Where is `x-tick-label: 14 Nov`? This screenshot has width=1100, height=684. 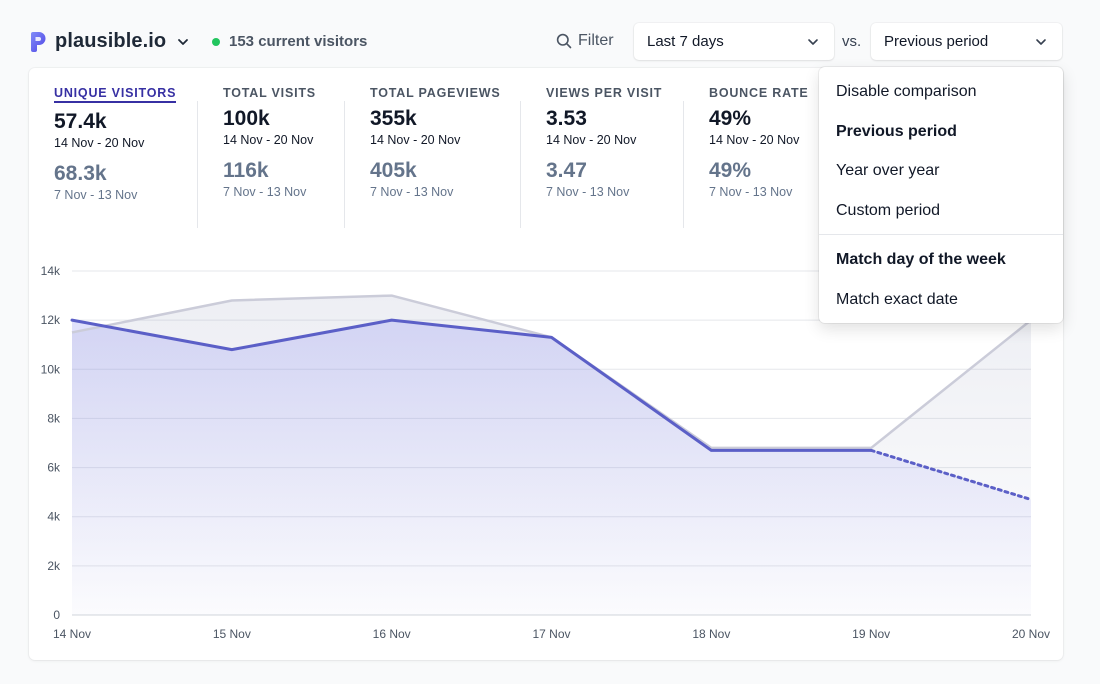
x-tick-label: 14 Nov is located at coordinates (72, 634).